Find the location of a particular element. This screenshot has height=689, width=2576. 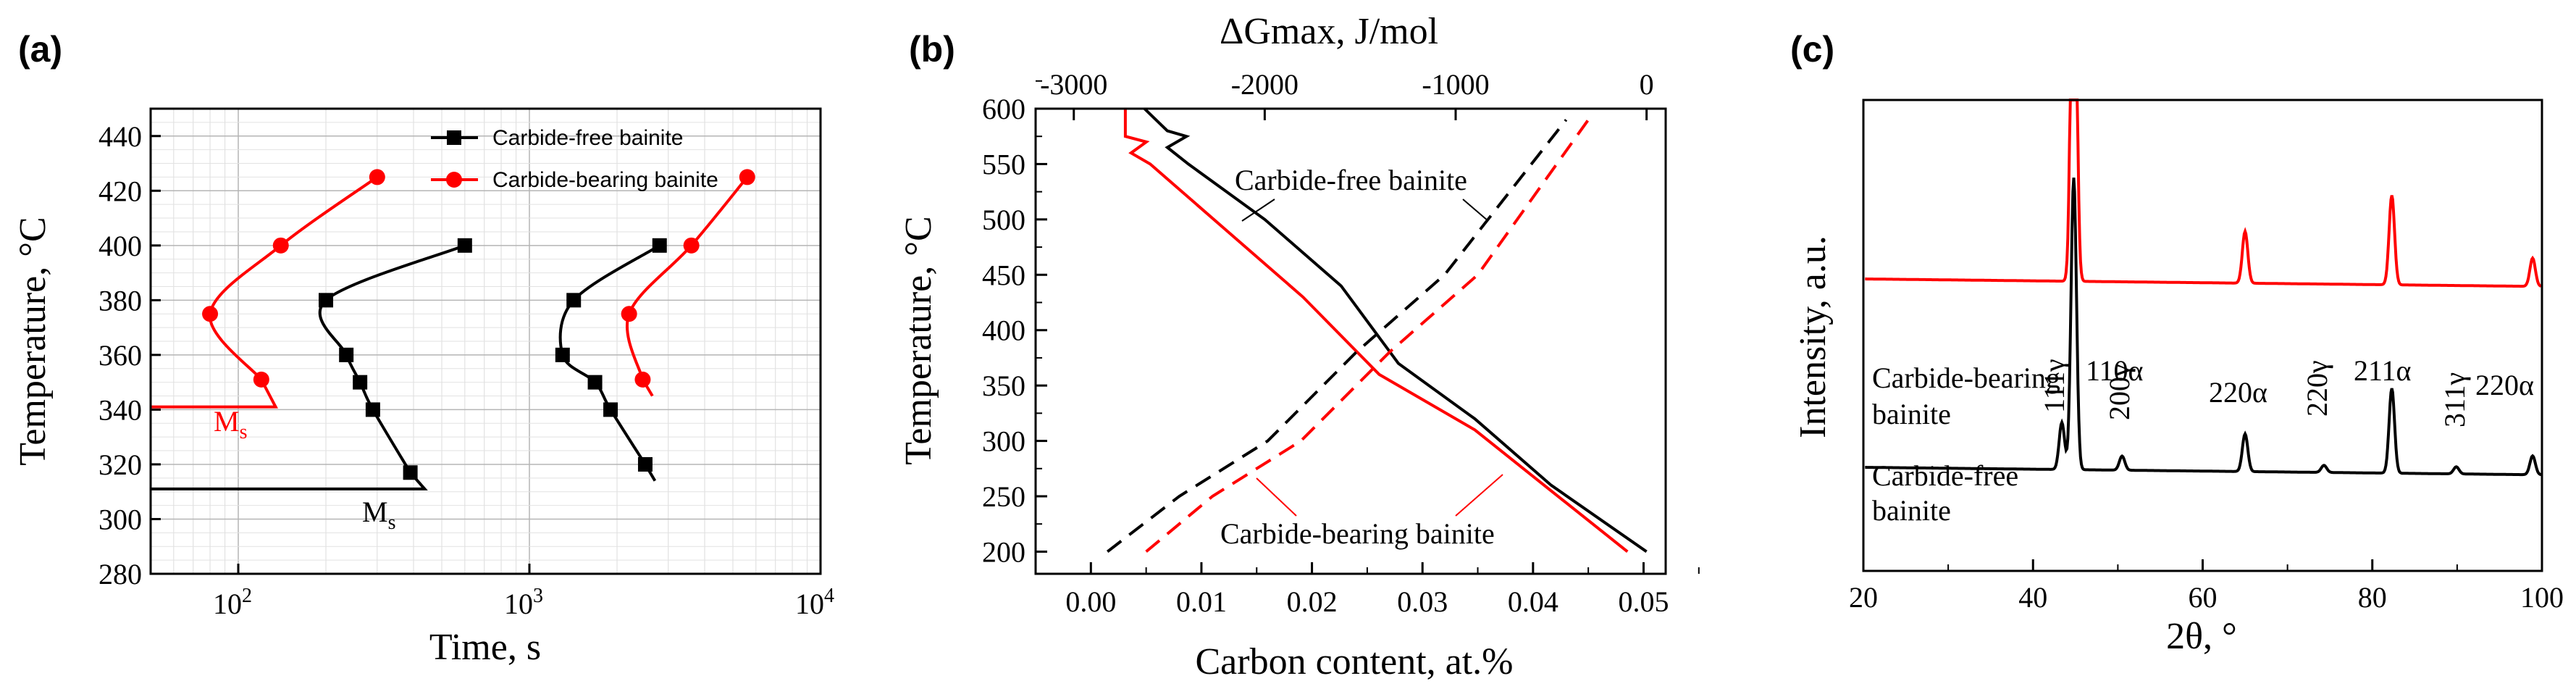

x-tick-label: 0.00 is located at coordinates (1090, 602).